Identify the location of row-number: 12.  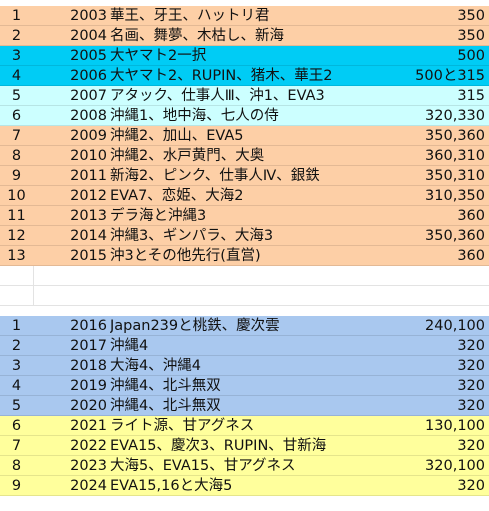
(16, 236).